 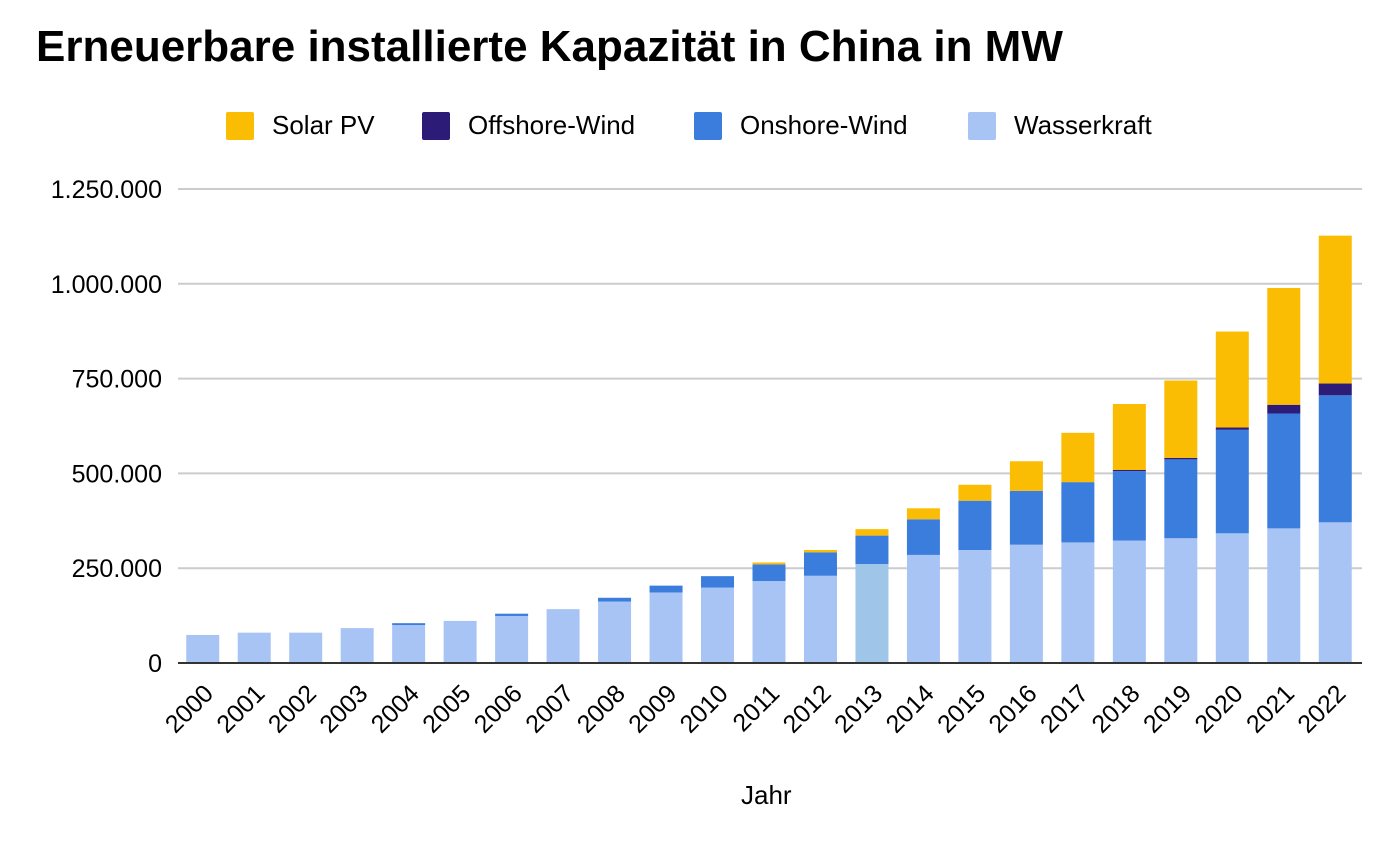 I want to click on x-tick-label: 2020, so click(x=1218, y=708).